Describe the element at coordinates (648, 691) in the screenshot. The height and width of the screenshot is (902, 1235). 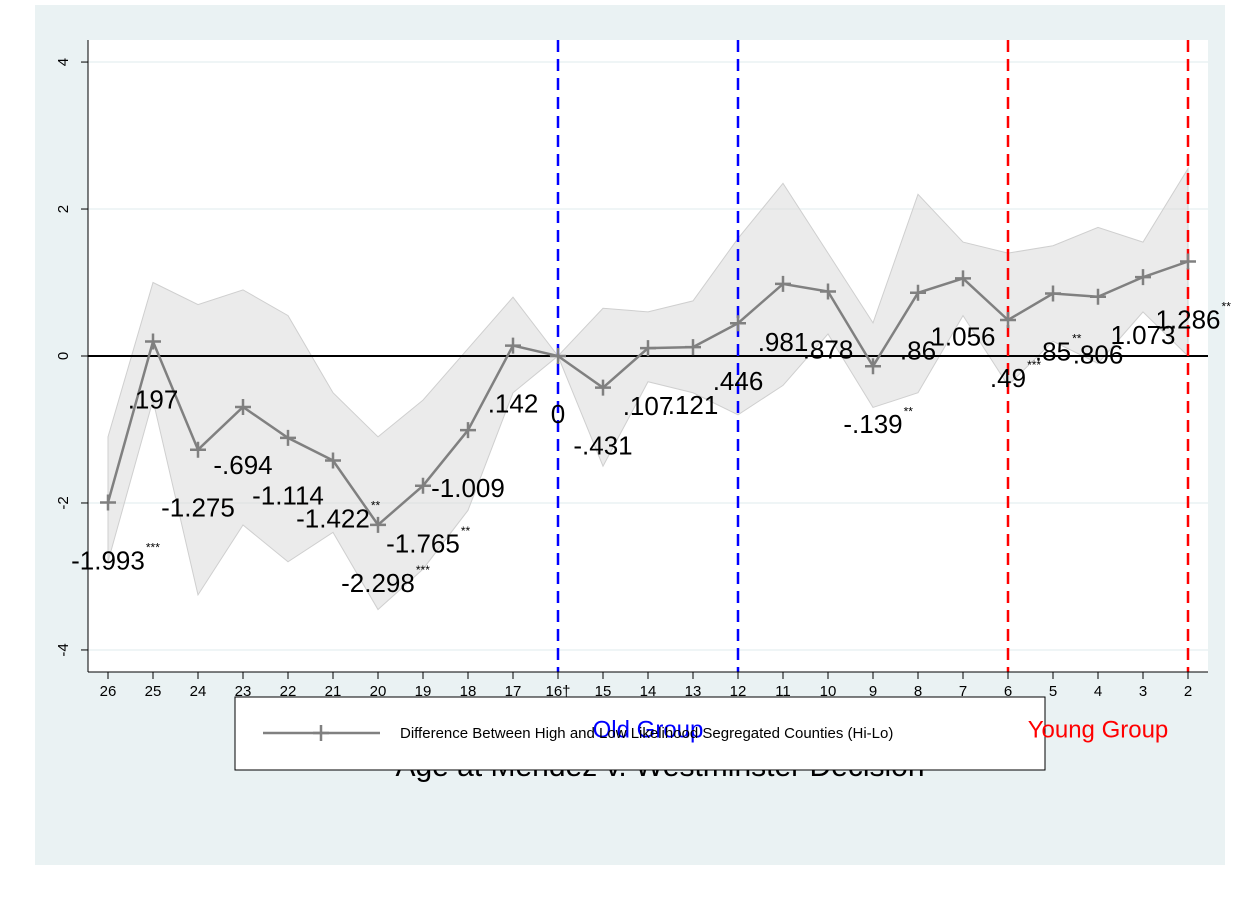
I see `x-tick-label: 14` at that location.